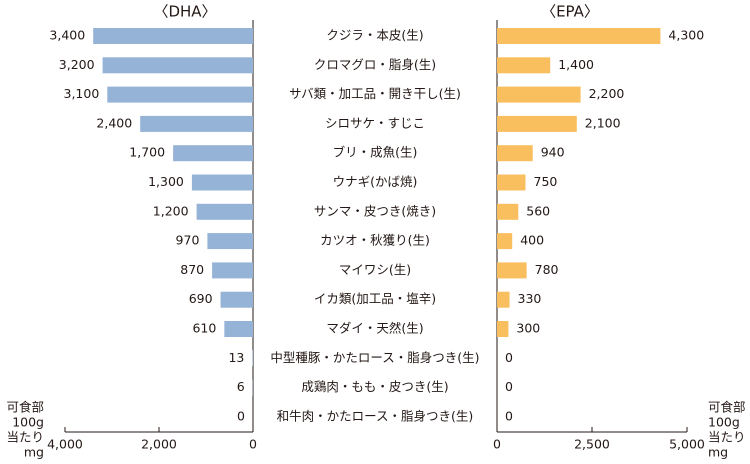  What do you see at coordinates (67, 35) in the screenshot?
I see `value-label: 3,400` at bounding box center [67, 35].